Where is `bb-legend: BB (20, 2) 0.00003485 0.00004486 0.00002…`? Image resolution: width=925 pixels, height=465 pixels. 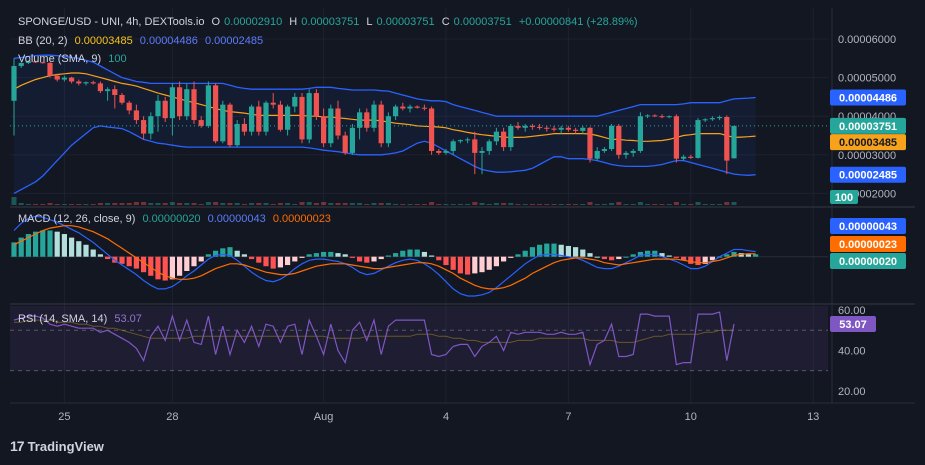
bb-legend: BB (20, 2) 0.00003485 0.00004486 0.00002… is located at coordinates (141, 41).